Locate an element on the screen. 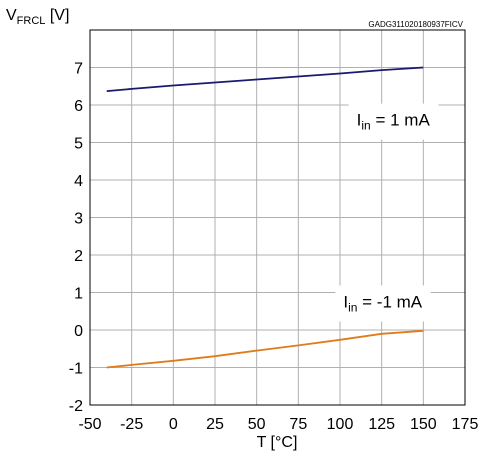 The height and width of the screenshot is (457, 488). annotation-label-1: Iin = -1 mA is located at coordinates (382, 304).